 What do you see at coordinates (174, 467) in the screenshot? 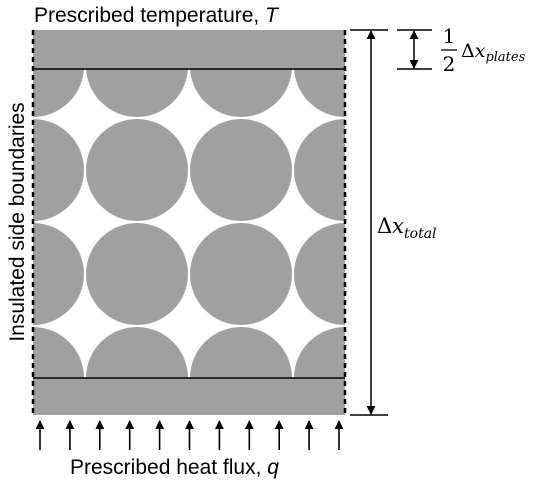
I see `prescribed-heat-flux-label: Prescribed heat flux, q` at bounding box center [174, 467].